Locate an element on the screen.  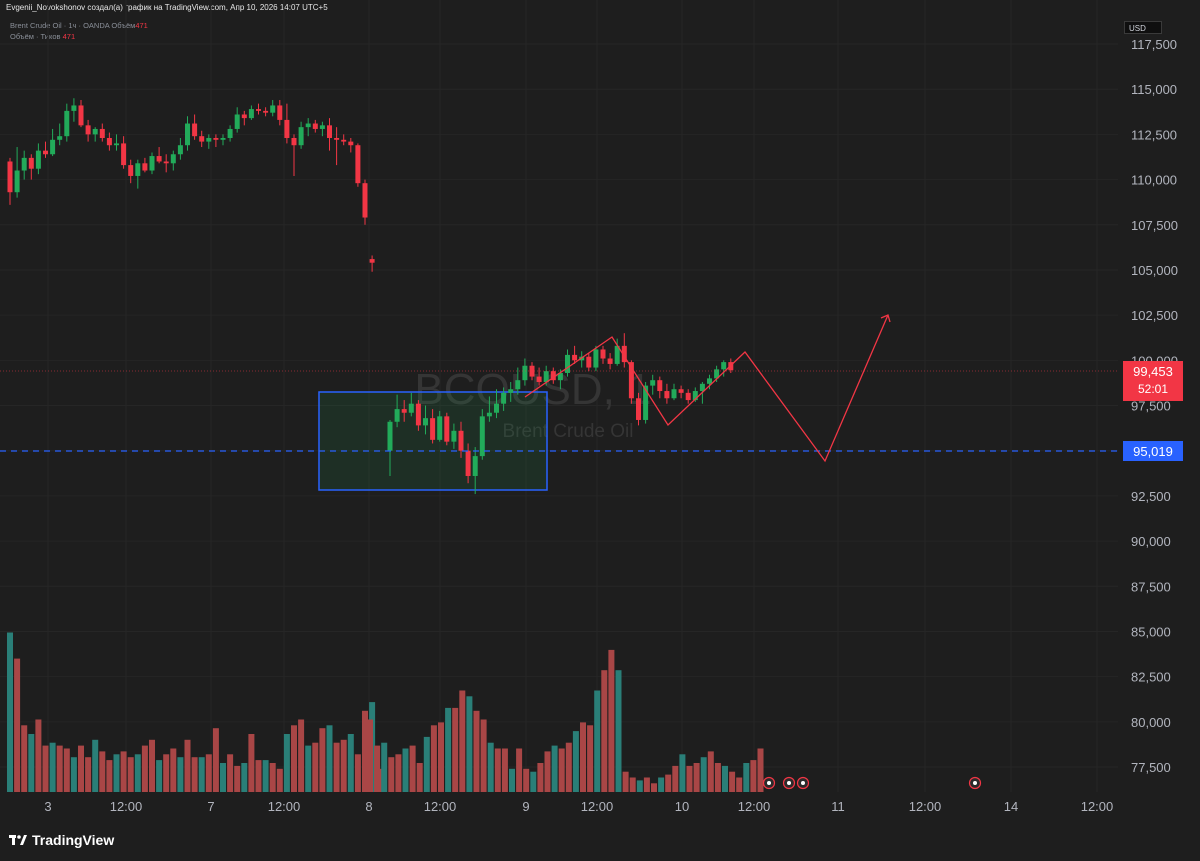
tradingview-logo: TradingView is located at coordinates (61, 840).